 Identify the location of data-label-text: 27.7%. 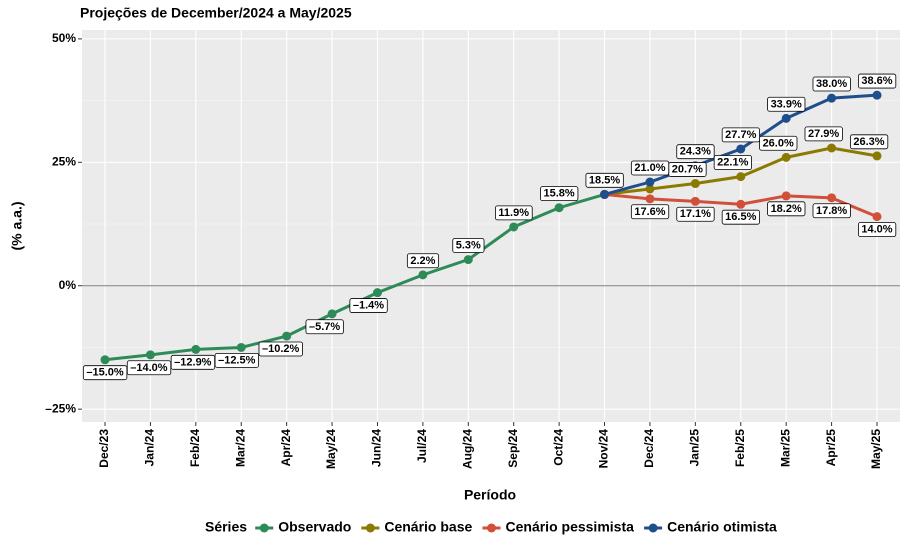
(740, 135).